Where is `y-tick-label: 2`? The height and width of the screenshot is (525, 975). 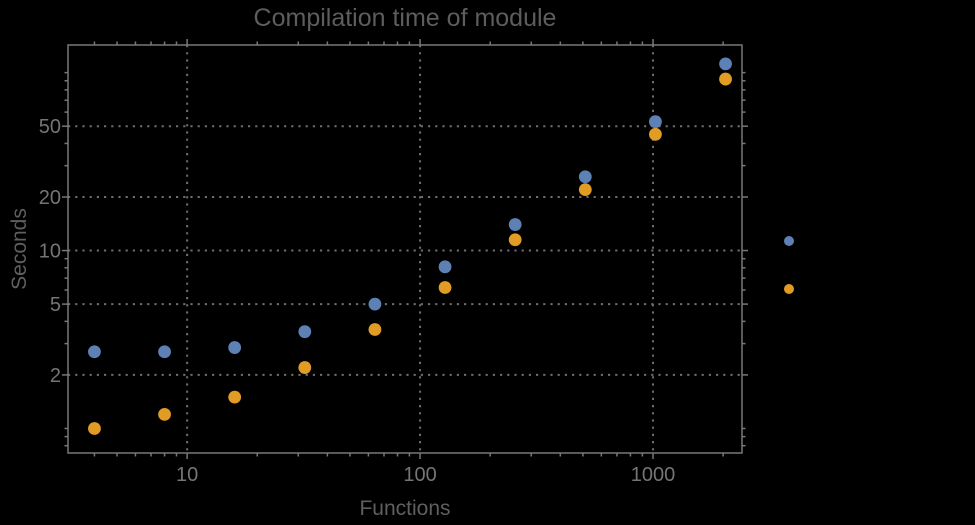 y-tick-label: 2 is located at coordinates (55, 376).